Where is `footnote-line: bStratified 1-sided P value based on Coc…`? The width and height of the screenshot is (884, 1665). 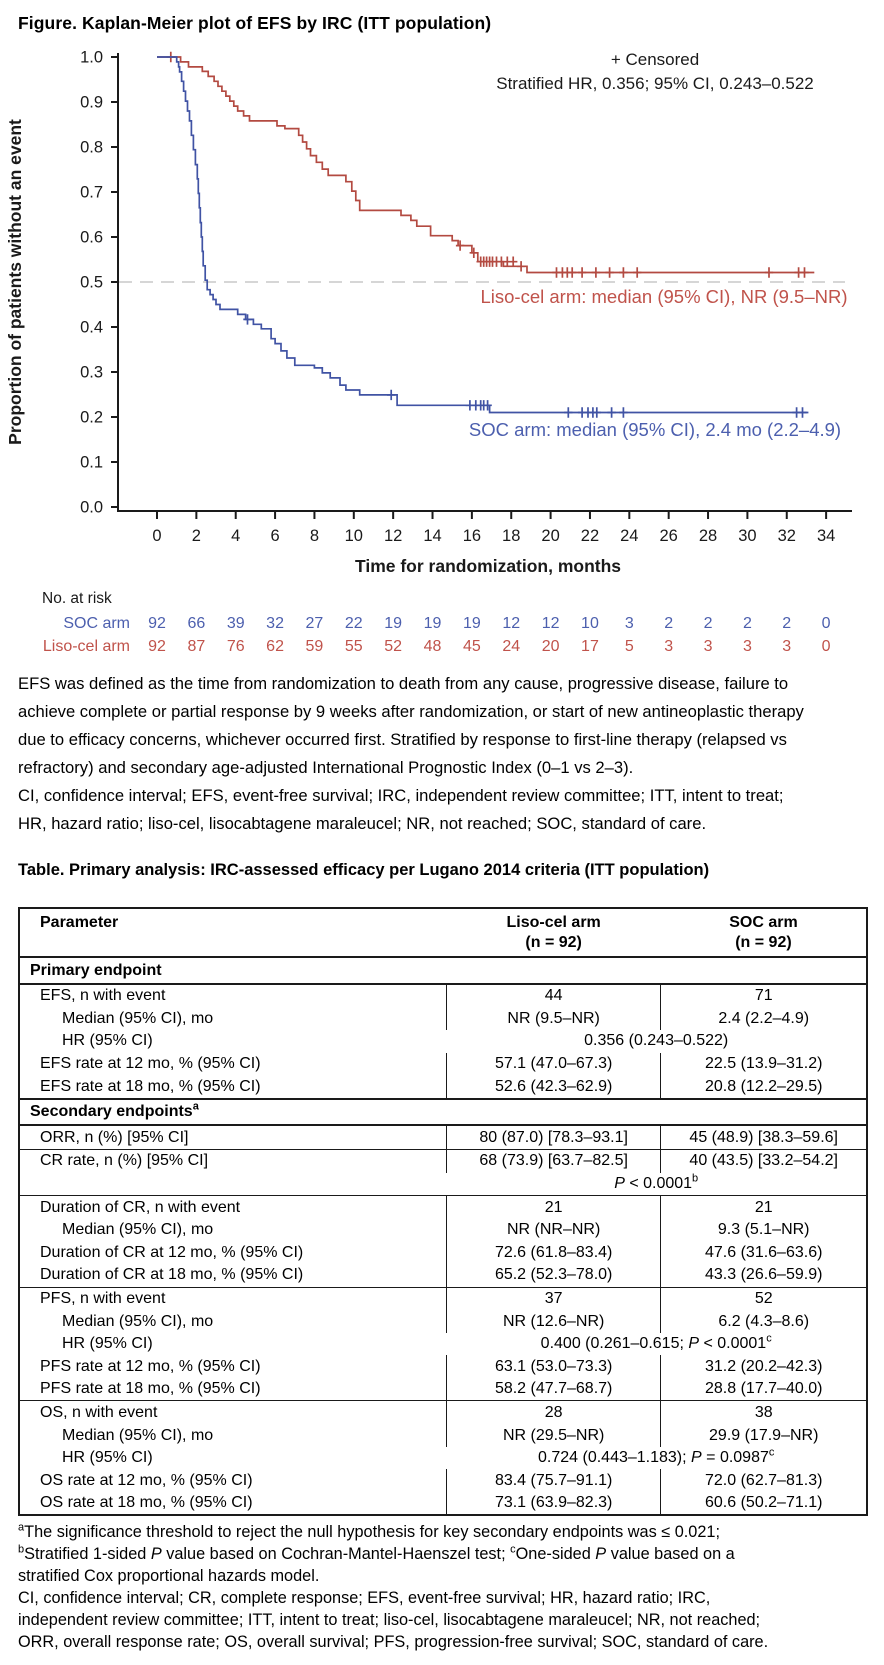 footnote-line: bStratified 1-sided P value based on Coc… is located at coordinates (376, 1554).